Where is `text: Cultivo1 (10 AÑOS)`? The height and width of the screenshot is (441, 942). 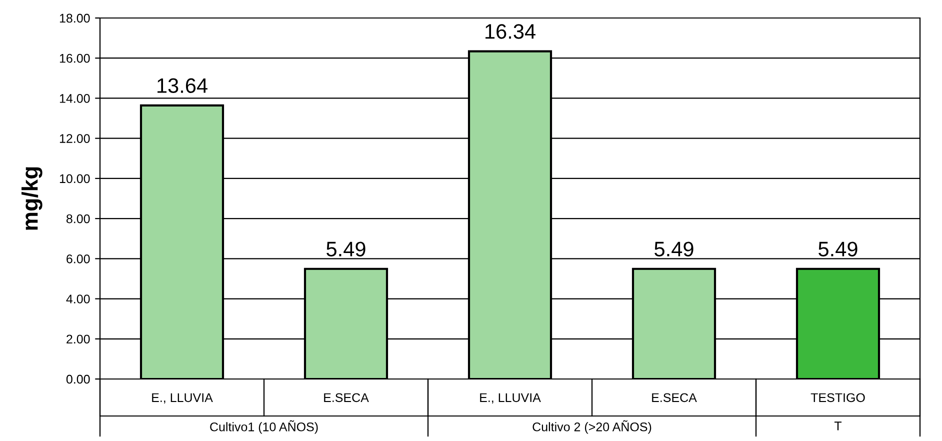 text: Cultivo1 (10 AÑOS) is located at coordinates (264, 427).